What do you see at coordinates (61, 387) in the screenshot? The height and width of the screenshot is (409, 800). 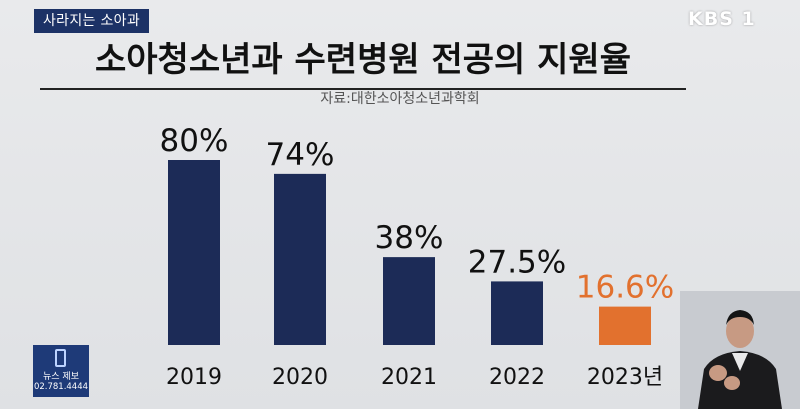 I see `news-report-phone: 02.781.4444` at bounding box center [61, 387].